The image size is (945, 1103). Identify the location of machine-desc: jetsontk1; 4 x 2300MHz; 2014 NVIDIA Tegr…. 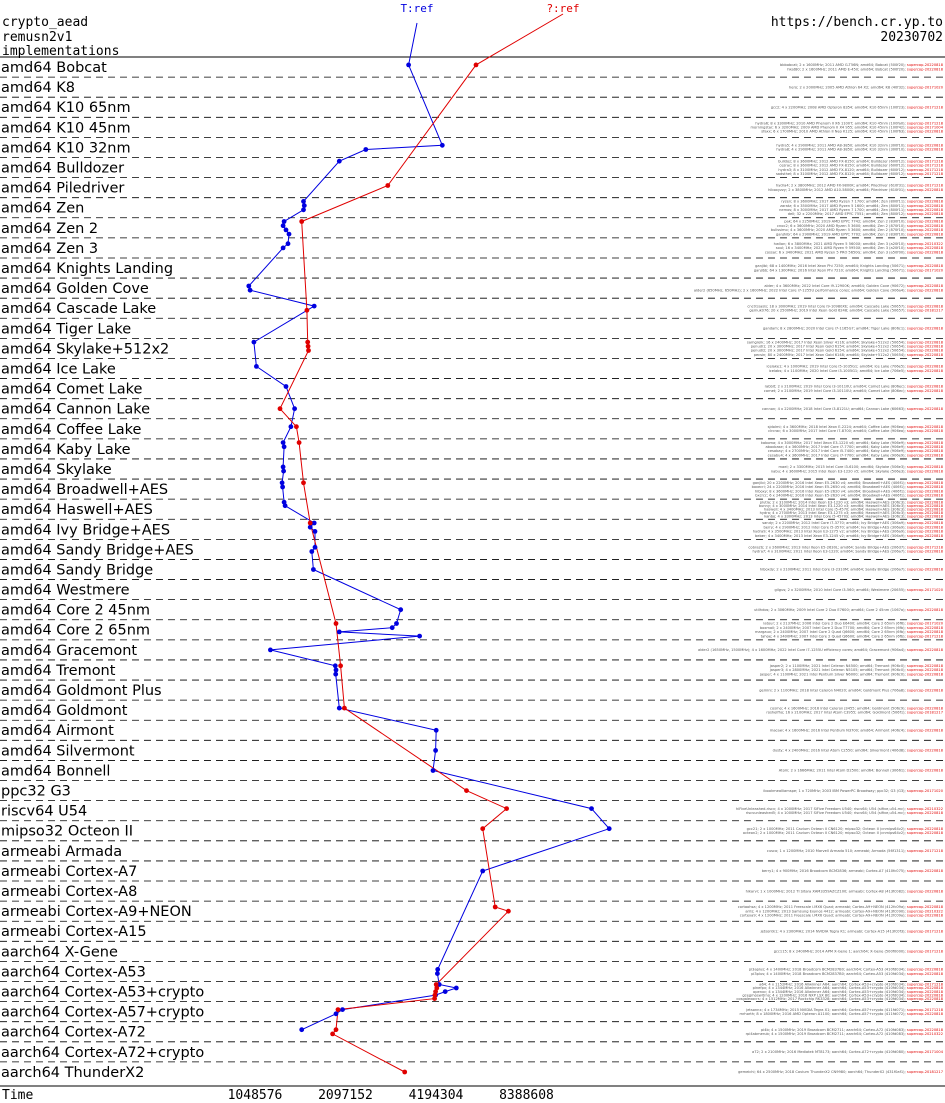
(833, 931).